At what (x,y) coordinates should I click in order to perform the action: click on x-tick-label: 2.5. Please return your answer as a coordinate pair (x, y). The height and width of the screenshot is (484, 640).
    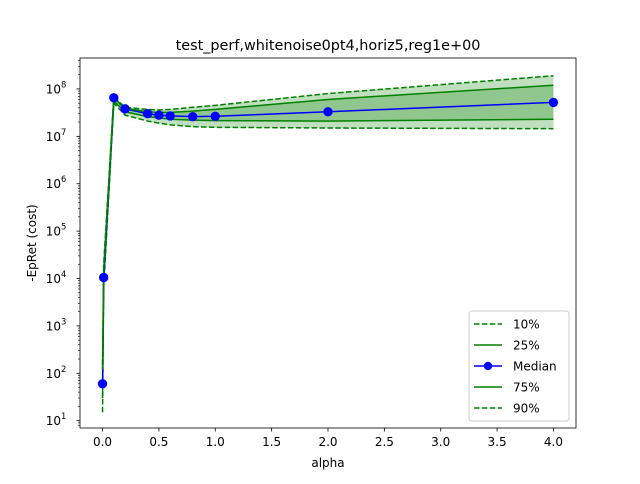
    Looking at the image, I should click on (384, 442).